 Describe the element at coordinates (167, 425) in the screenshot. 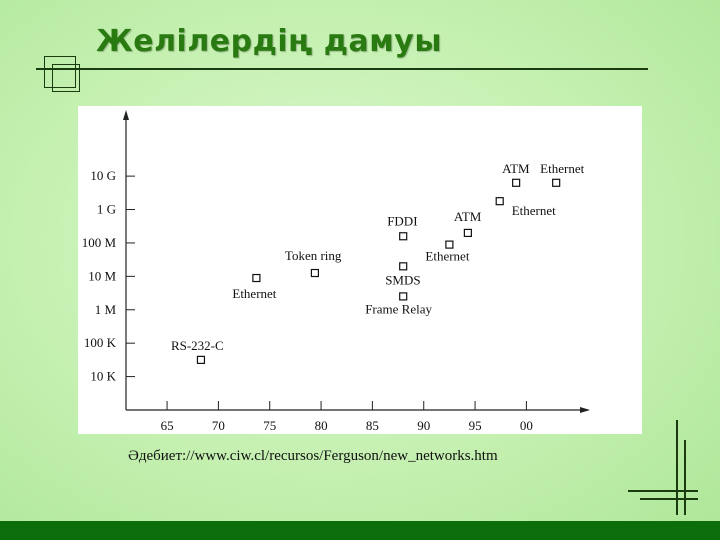

I see `x-tick-label: 65` at that location.